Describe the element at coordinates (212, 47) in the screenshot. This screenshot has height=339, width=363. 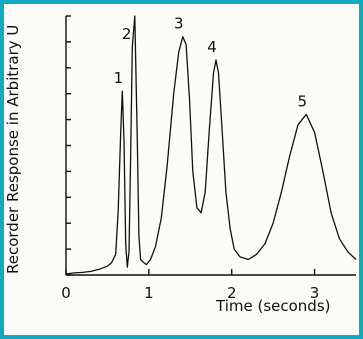
I see `peak-label-4: 4` at that location.